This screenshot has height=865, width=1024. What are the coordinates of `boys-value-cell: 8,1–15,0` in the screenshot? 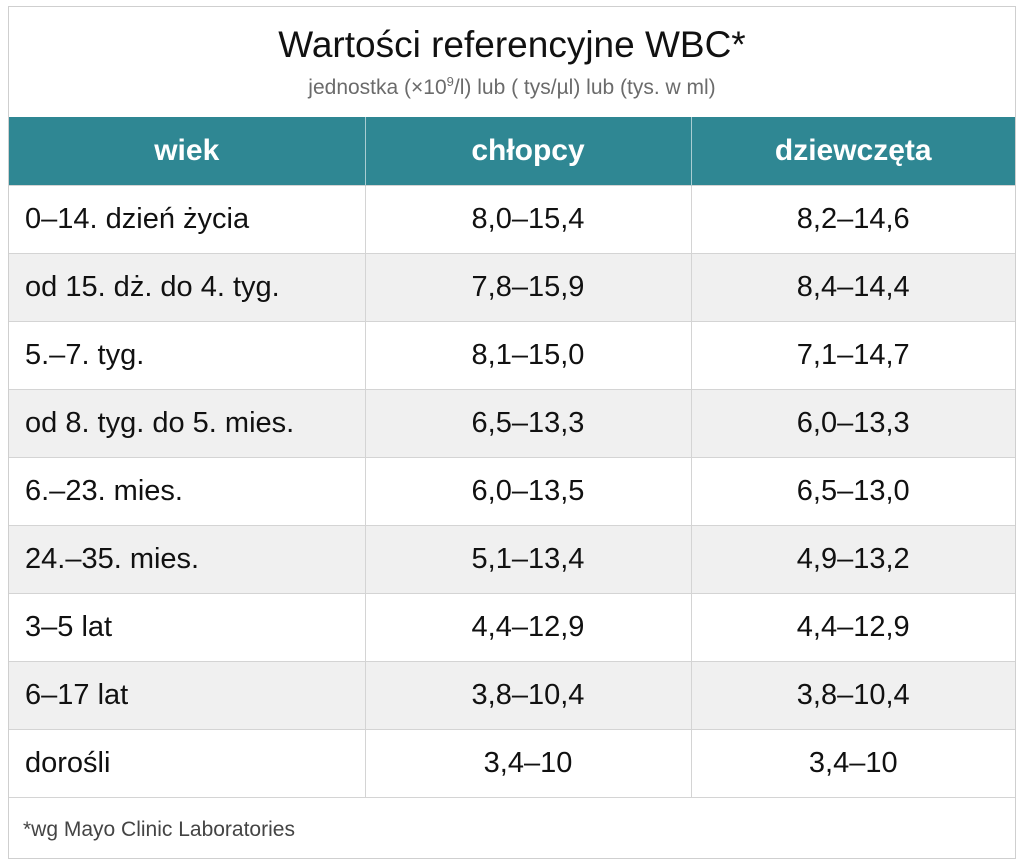 It's located at (528, 354).